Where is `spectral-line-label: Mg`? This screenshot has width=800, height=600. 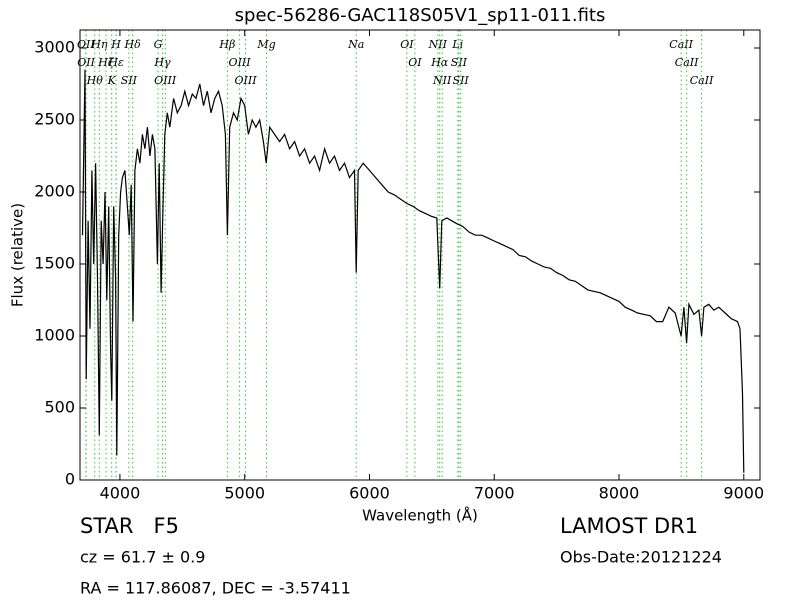 spectral-line-label: Mg is located at coordinates (265, 44).